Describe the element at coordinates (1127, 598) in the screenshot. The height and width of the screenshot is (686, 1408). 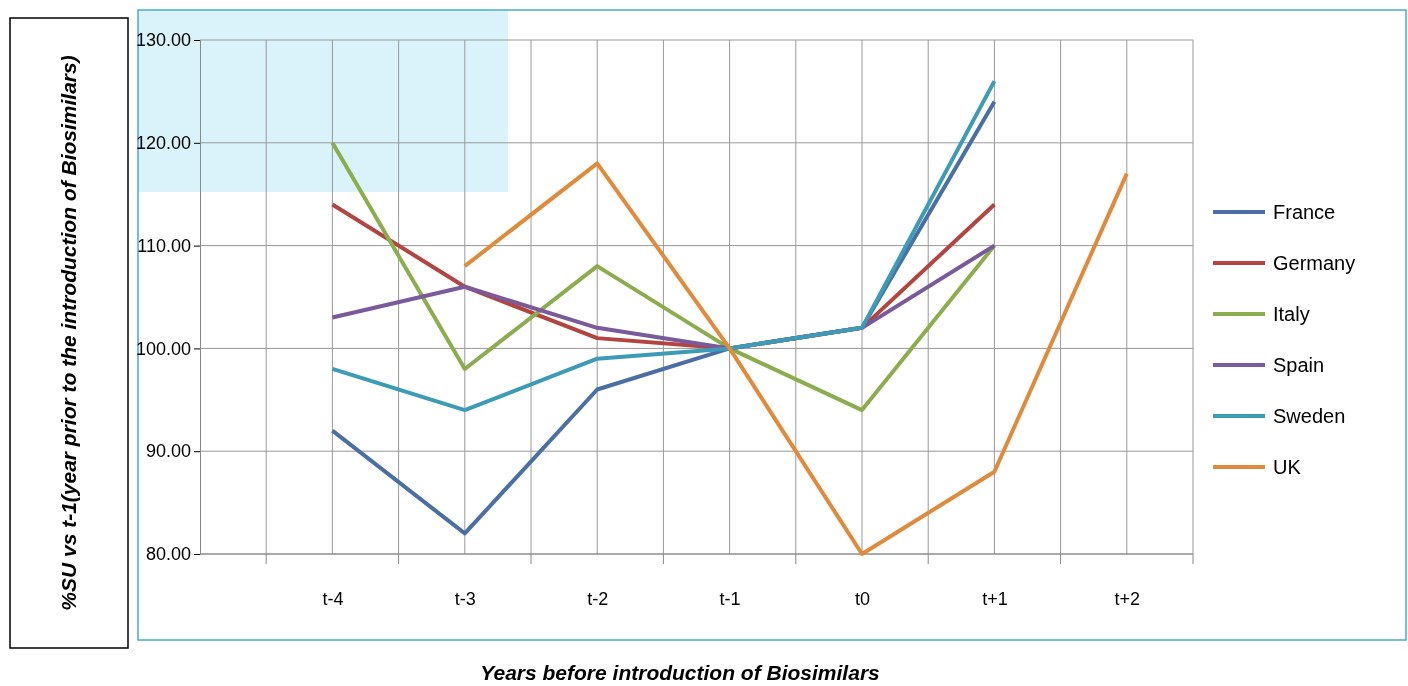
I see `x-tick-label: t+2` at that location.